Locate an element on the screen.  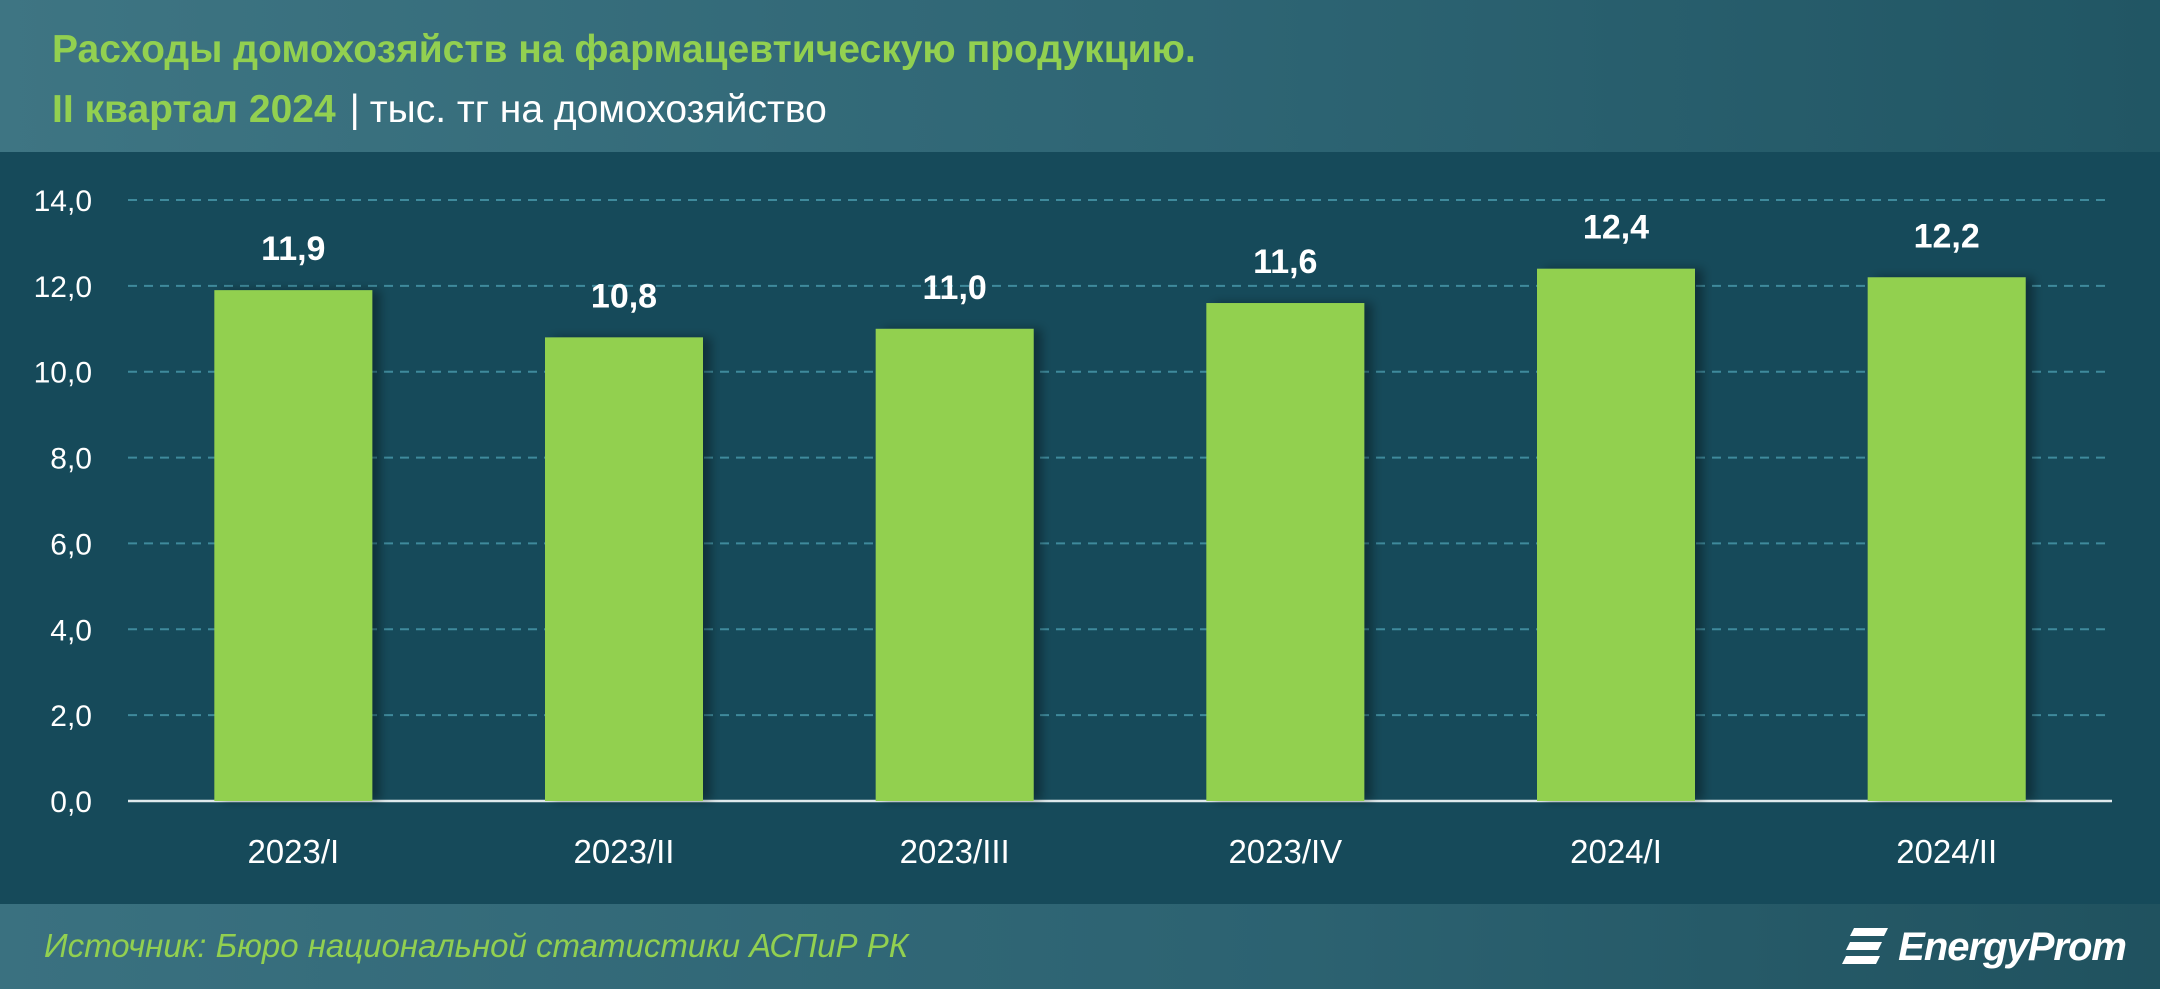
y-tick-label: 2,0 is located at coordinates (71, 716).